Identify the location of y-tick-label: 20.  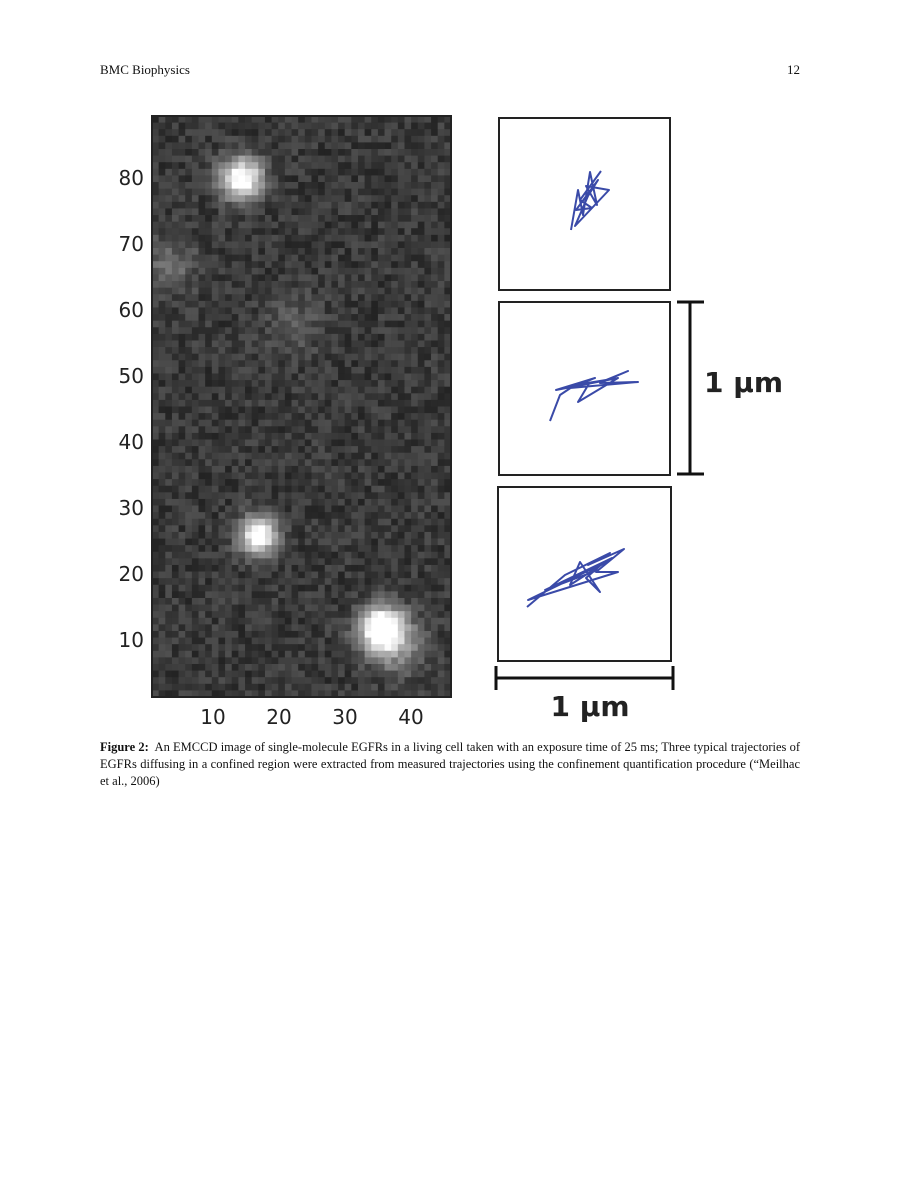
(131, 574).